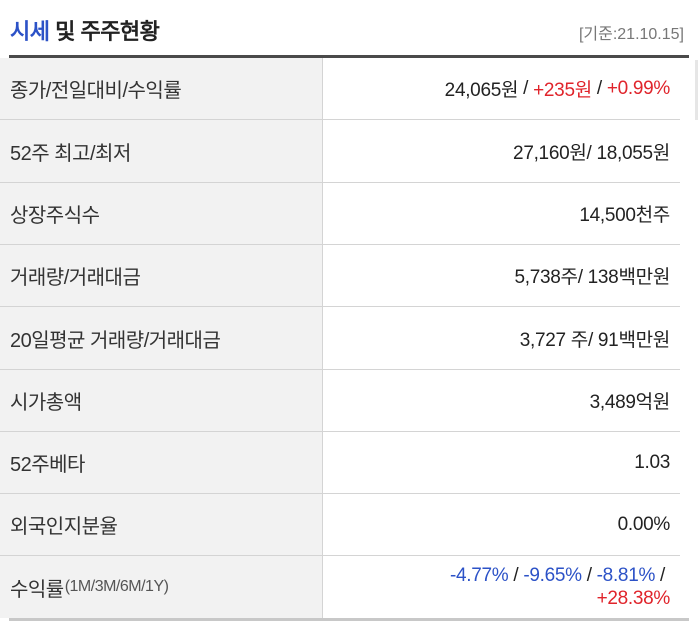  Describe the element at coordinates (481, 90) in the screenshot. I see `close-price: 24,065원` at that location.